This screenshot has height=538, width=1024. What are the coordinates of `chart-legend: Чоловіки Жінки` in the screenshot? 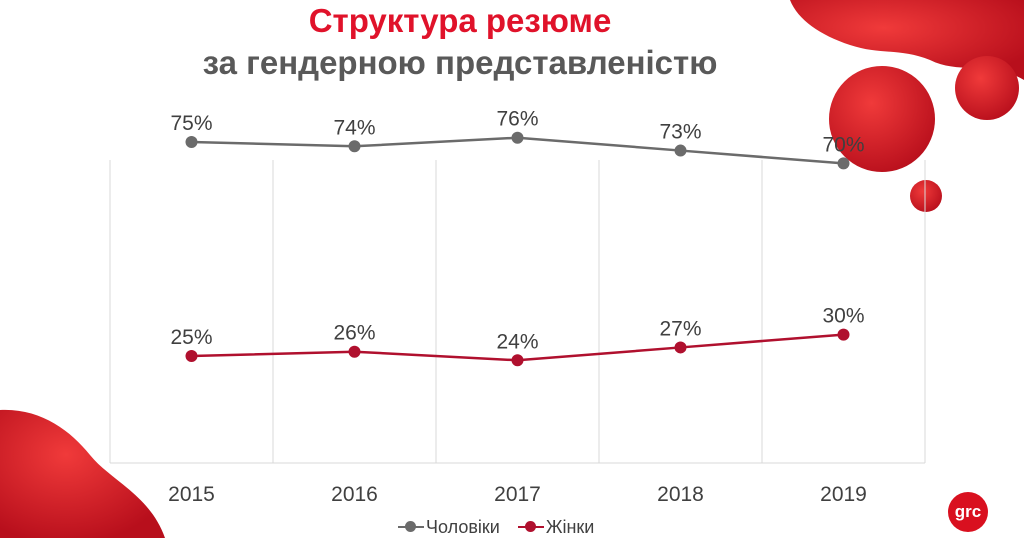 It's located at (496, 527).